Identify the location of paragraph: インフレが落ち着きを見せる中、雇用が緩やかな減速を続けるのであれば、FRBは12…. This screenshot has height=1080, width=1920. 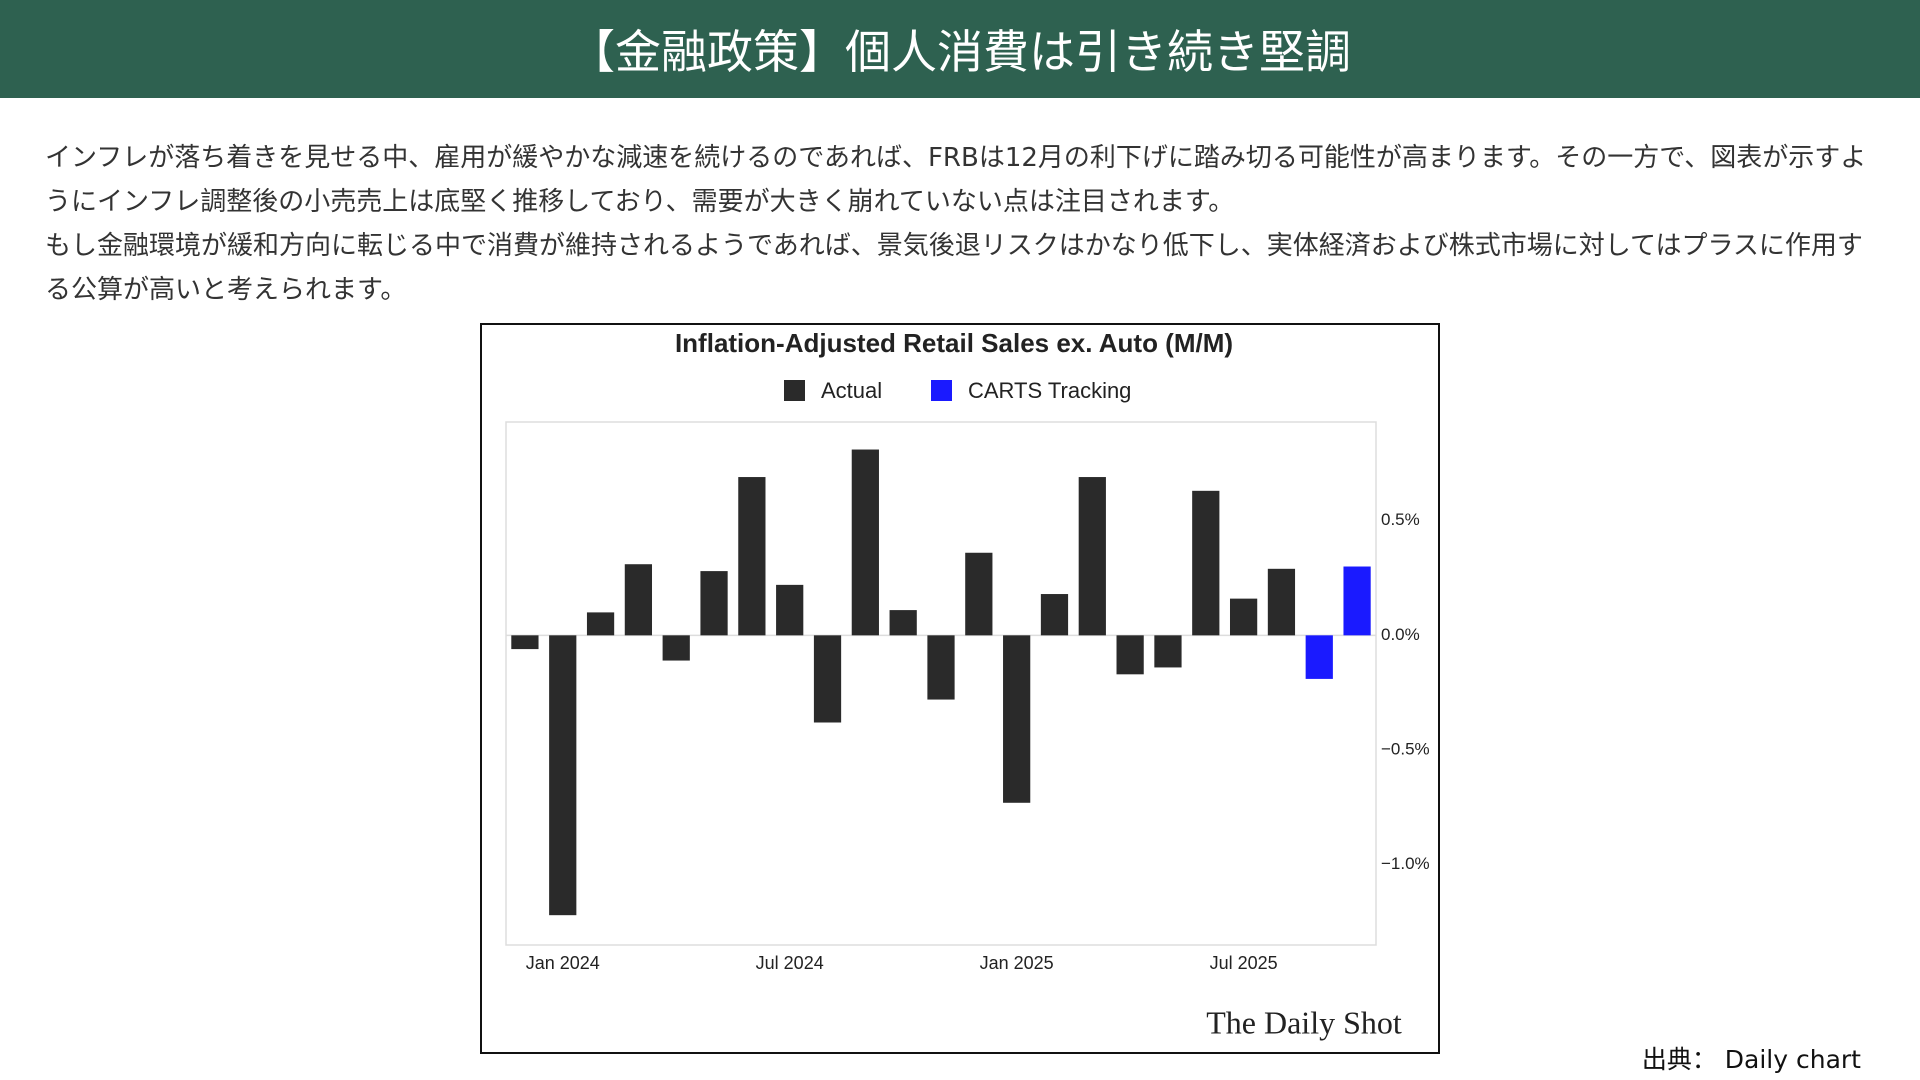
(956, 180).